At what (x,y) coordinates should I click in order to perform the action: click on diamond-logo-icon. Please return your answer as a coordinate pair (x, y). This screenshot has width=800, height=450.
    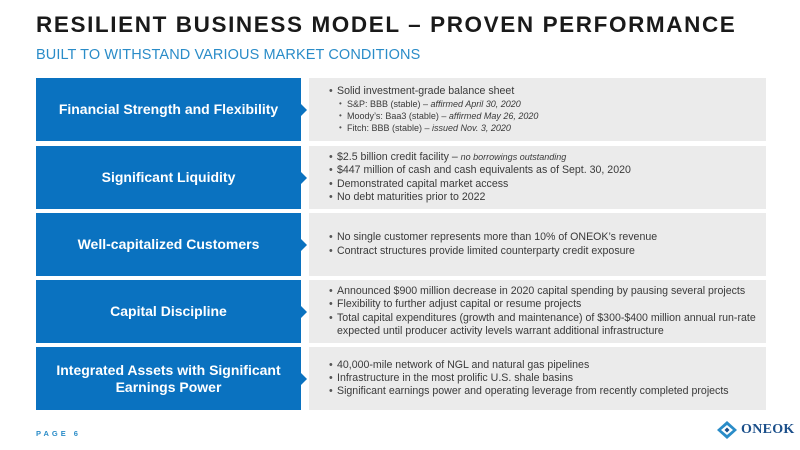
    Looking at the image, I should click on (727, 430).